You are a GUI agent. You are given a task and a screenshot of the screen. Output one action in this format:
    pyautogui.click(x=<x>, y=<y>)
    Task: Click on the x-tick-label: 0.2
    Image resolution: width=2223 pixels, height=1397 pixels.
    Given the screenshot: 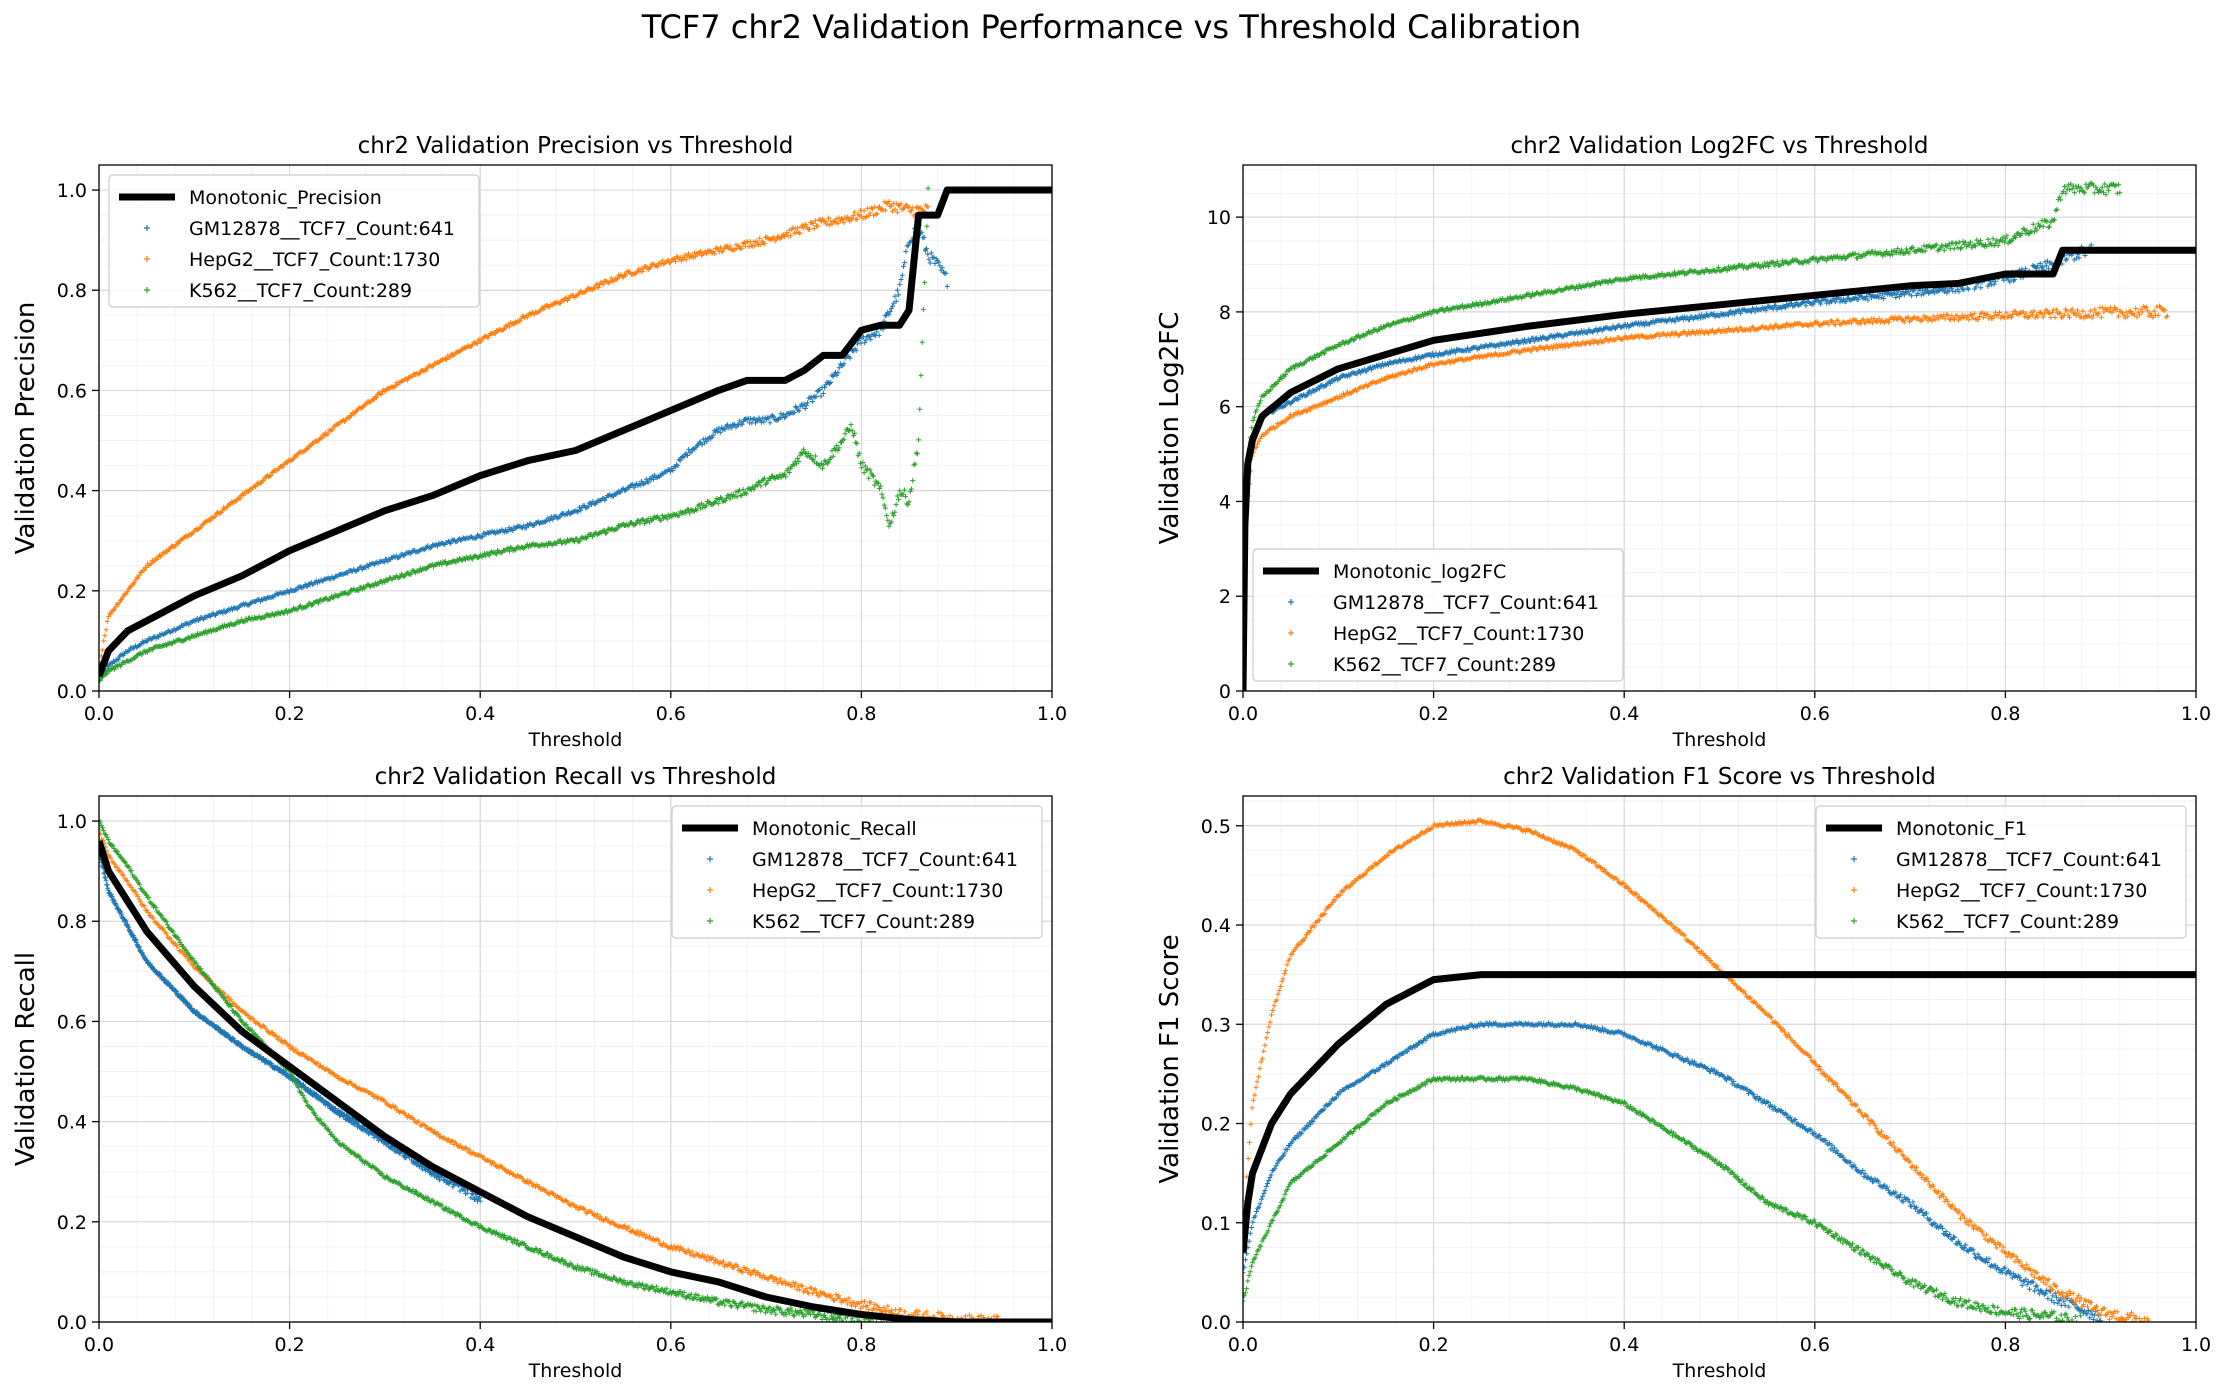 What is the action you would take?
    pyautogui.click(x=1433, y=714)
    